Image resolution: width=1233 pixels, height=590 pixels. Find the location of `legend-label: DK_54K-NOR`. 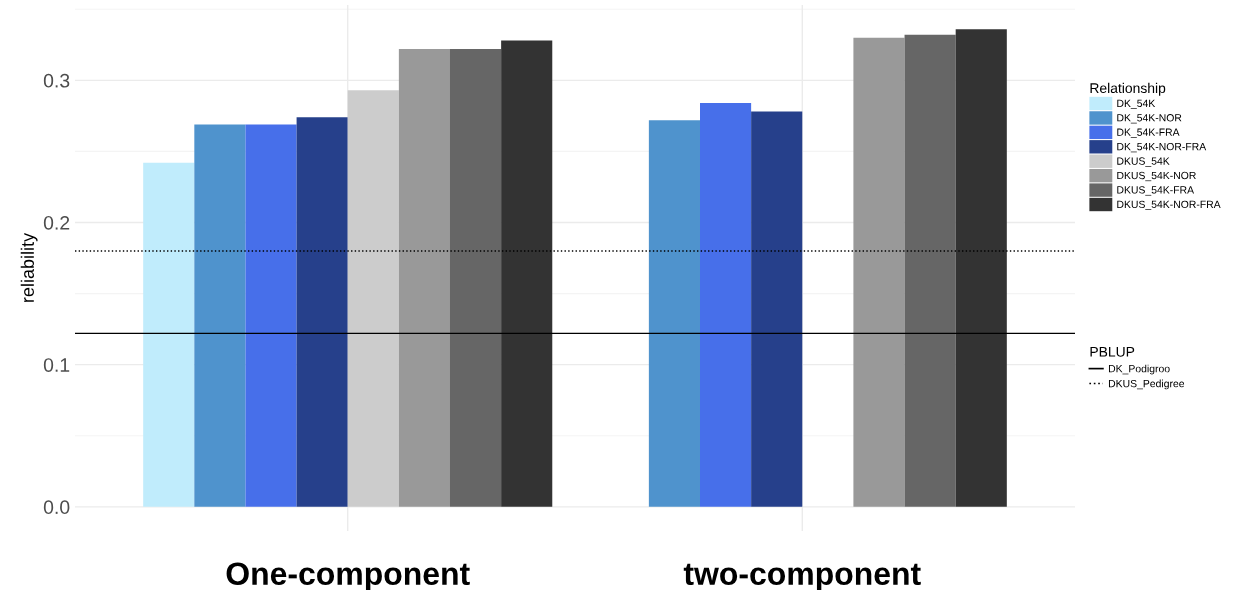

legend-label: DK_54K-NOR is located at coordinates (1149, 119).